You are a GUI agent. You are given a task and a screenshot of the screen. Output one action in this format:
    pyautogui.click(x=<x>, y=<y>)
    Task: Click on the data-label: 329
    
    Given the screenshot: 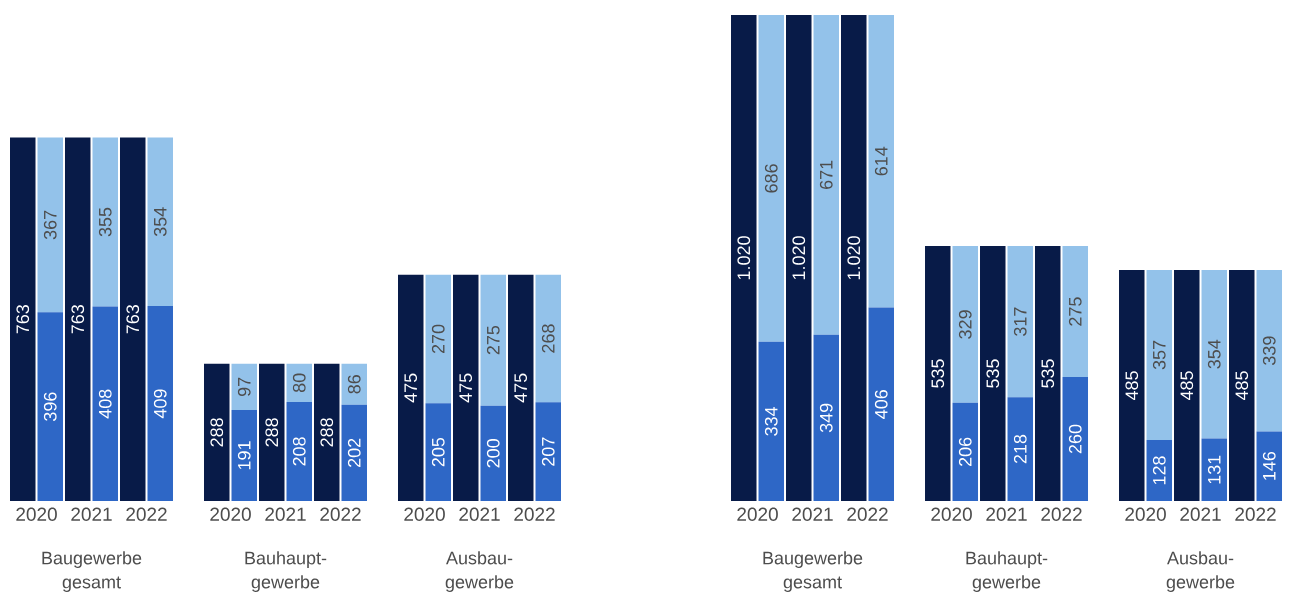 What is the action you would take?
    pyautogui.click(x=965, y=324)
    